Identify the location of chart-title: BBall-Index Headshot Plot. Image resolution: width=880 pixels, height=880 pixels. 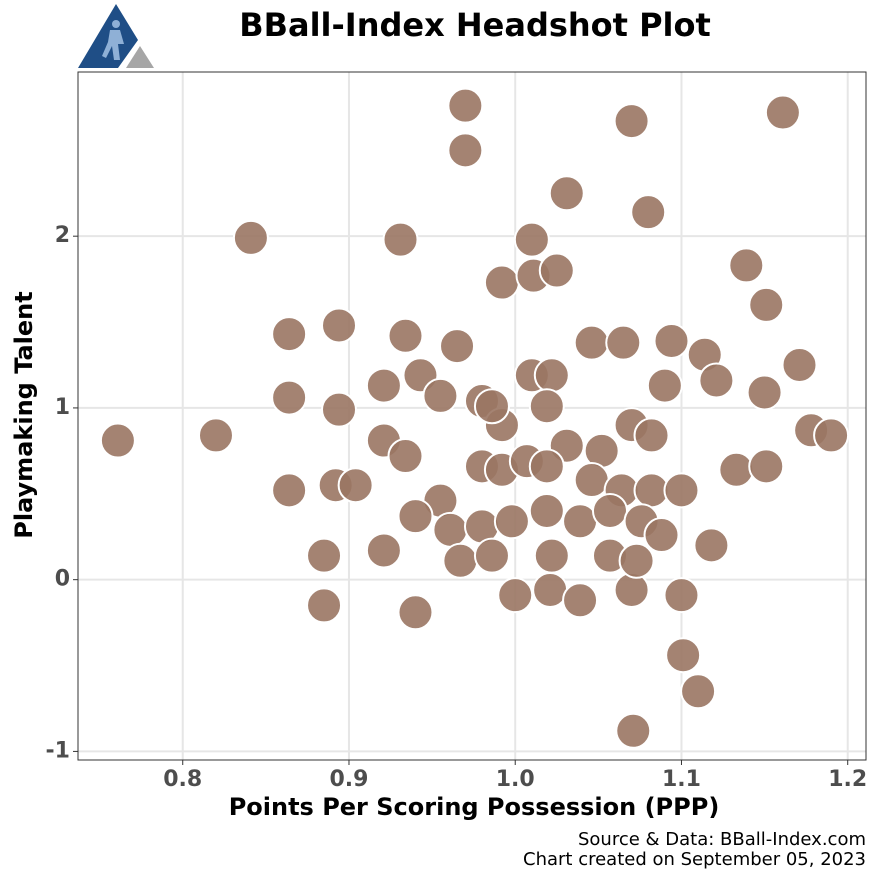
(475, 25).